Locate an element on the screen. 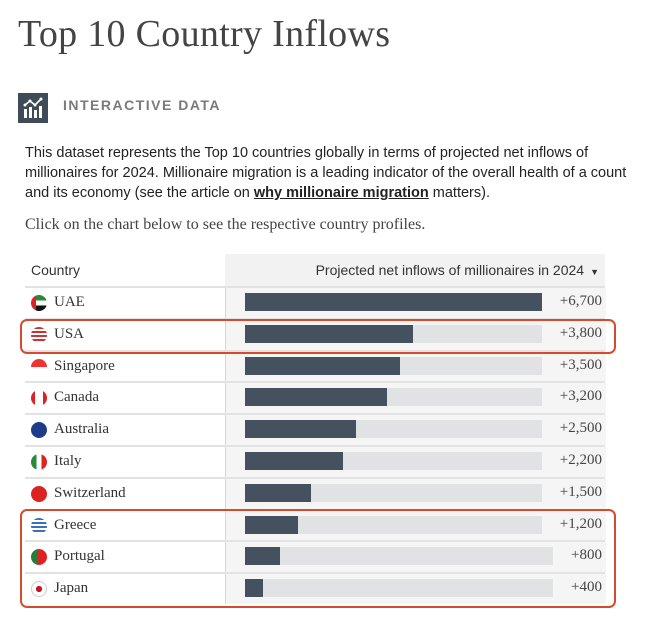 This screenshot has height=619, width=646. table-row: Japan +400 is located at coordinates (315, 588).